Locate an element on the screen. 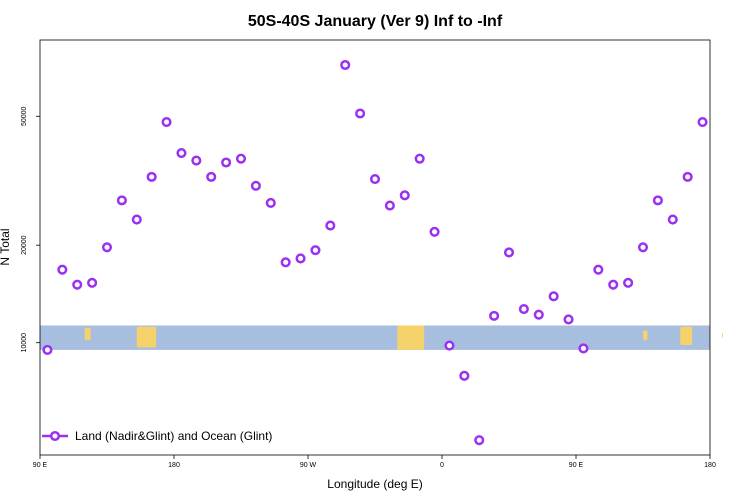 This screenshot has height=500, width=750. y-axis: 10000 20000 50000 is located at coordinates (30, 229).